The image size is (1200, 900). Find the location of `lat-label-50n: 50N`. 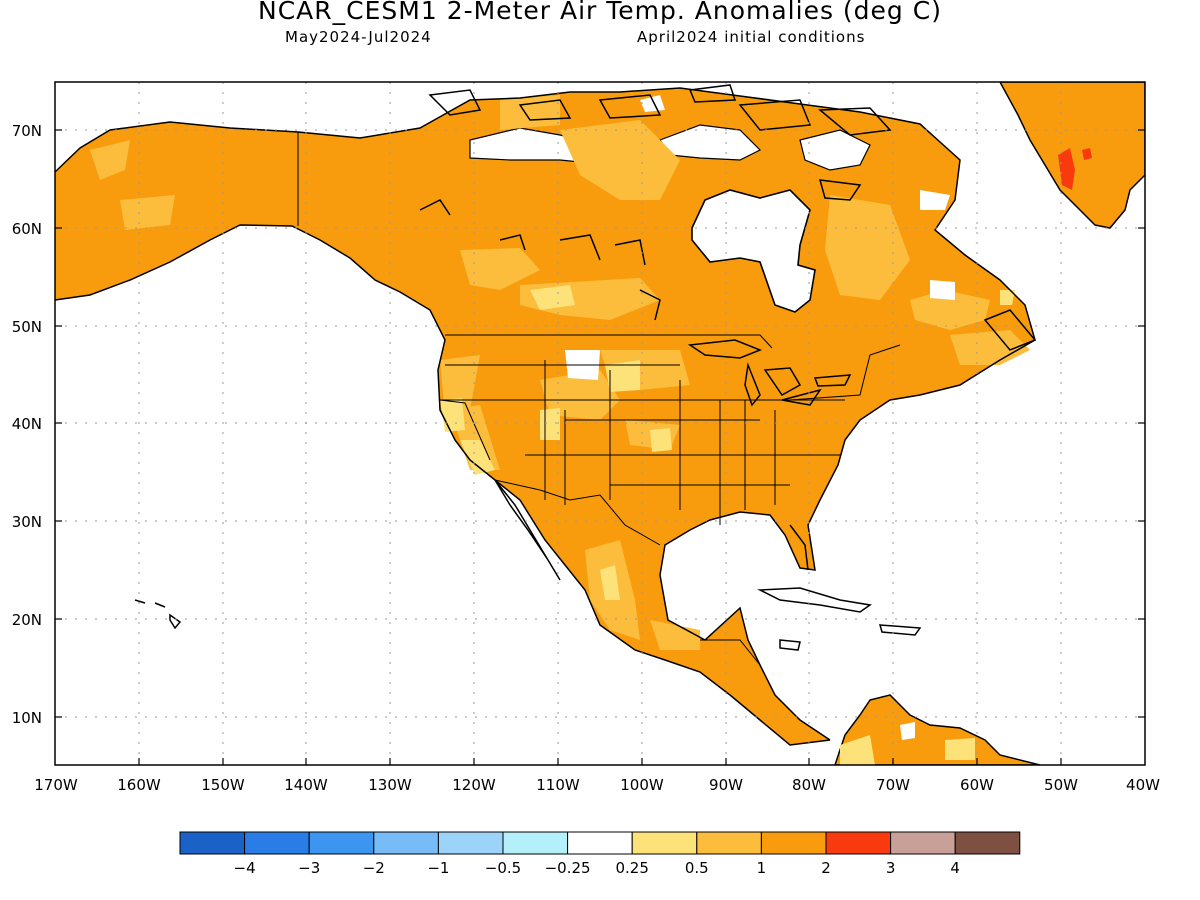

lat-label-50n: 50N is located at coordinates (27, 327).